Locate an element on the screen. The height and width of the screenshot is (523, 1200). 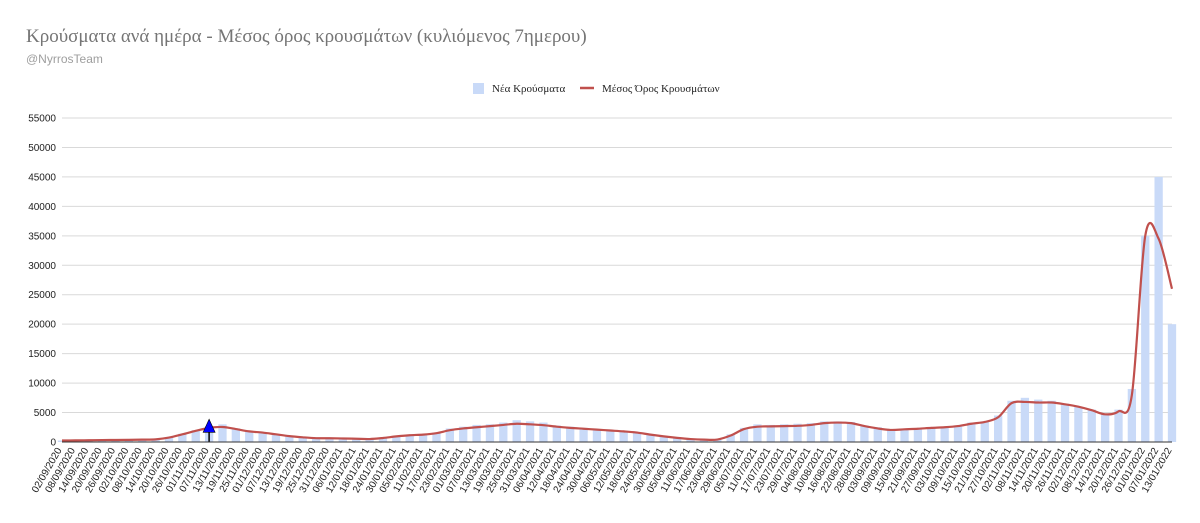
y-tick-label: 35000 is located at coordinates (42, 236).